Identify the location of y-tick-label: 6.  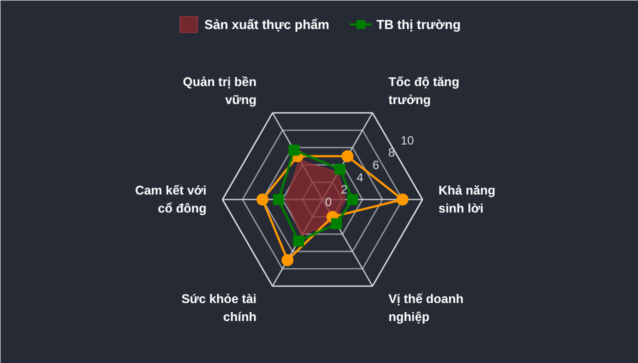
(376, 165).